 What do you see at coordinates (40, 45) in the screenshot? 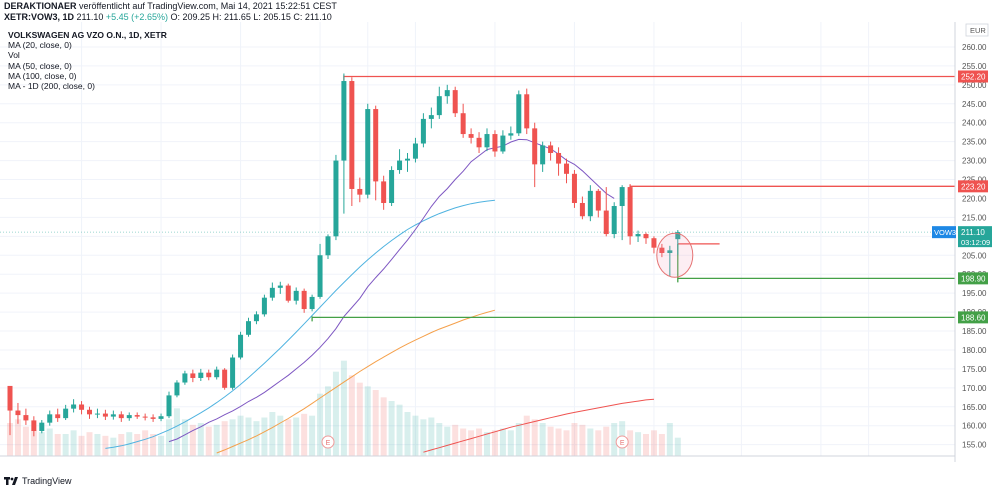
I see `legend-ma20: MA (20, close, 0)` at bounding box center [40, 45].